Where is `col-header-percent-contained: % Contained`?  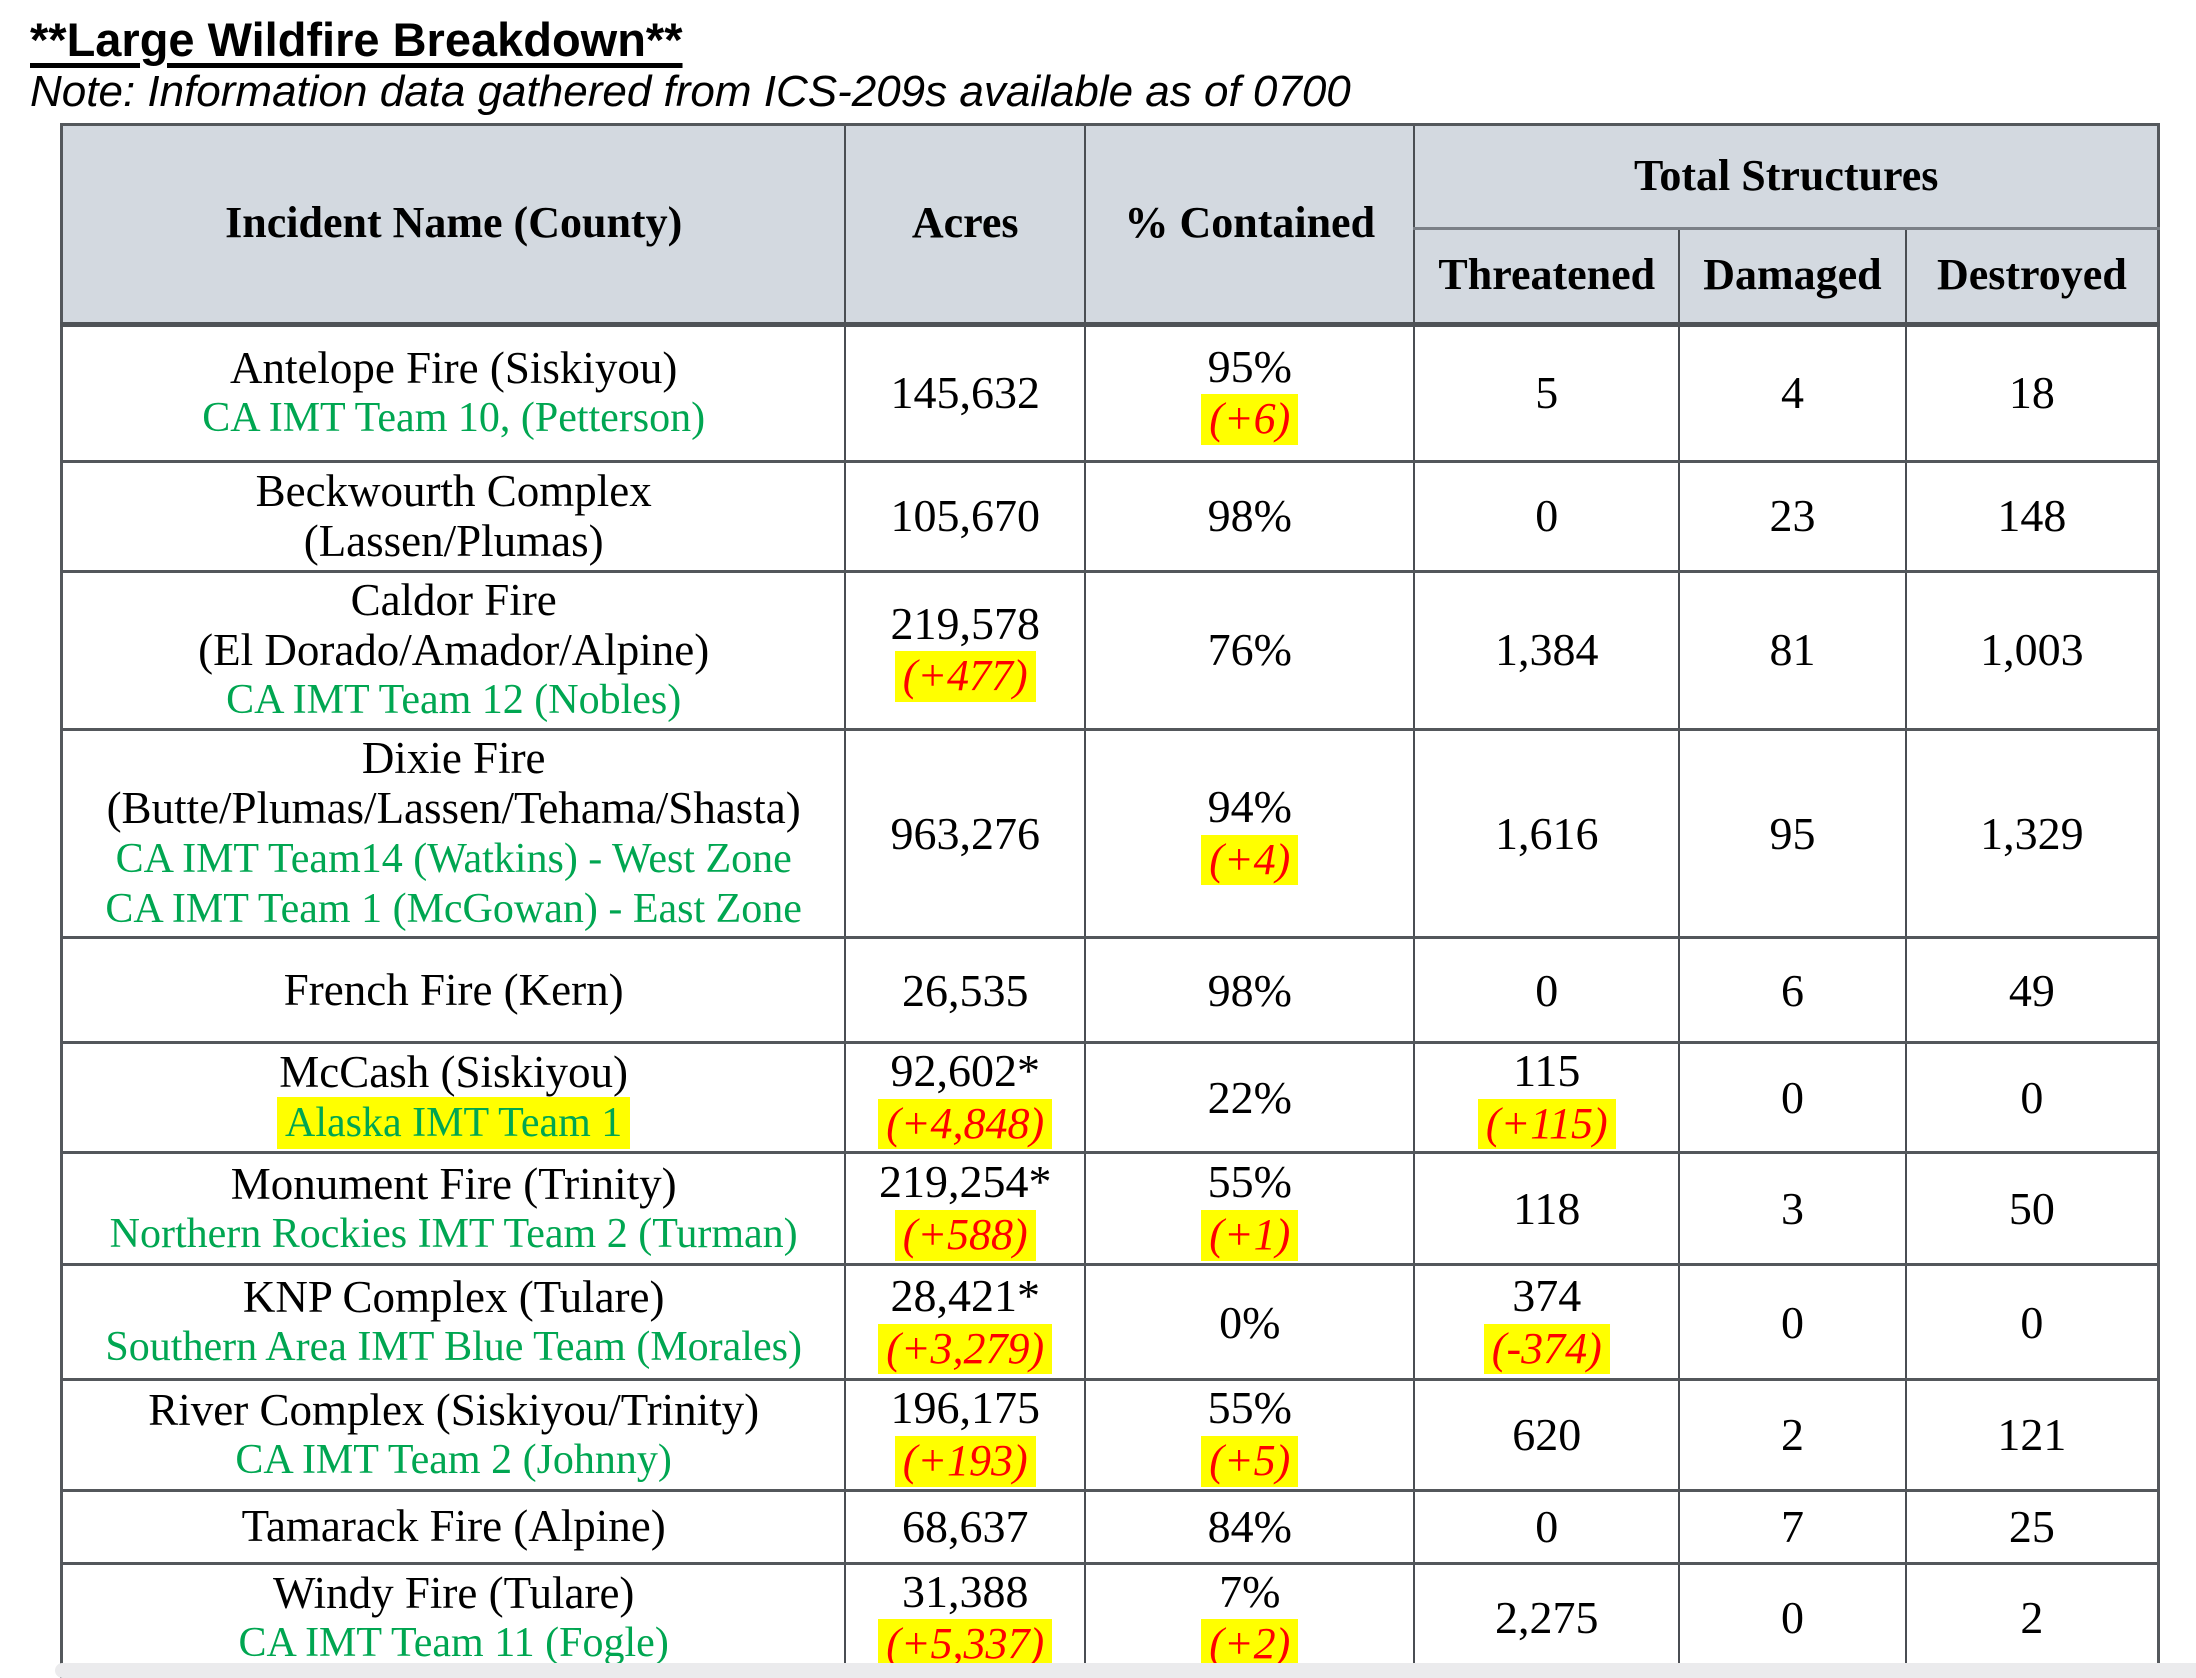
col-header-percent-contained: % Contained is located at coordinates (1250, 224).